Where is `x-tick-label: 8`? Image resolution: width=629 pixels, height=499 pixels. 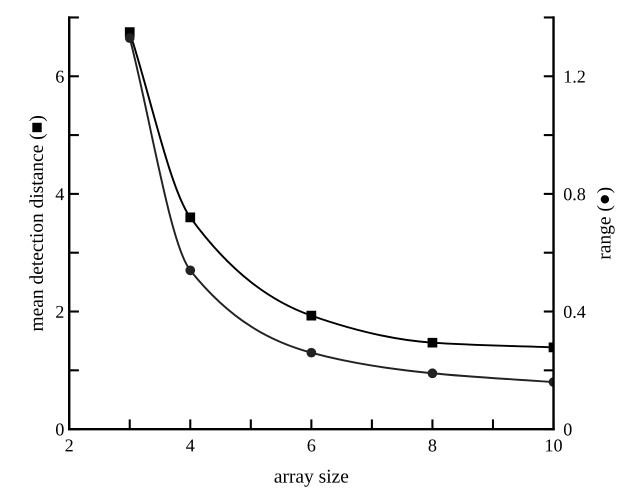 x-tick-label: 8 is located at coordinates (432, 445).